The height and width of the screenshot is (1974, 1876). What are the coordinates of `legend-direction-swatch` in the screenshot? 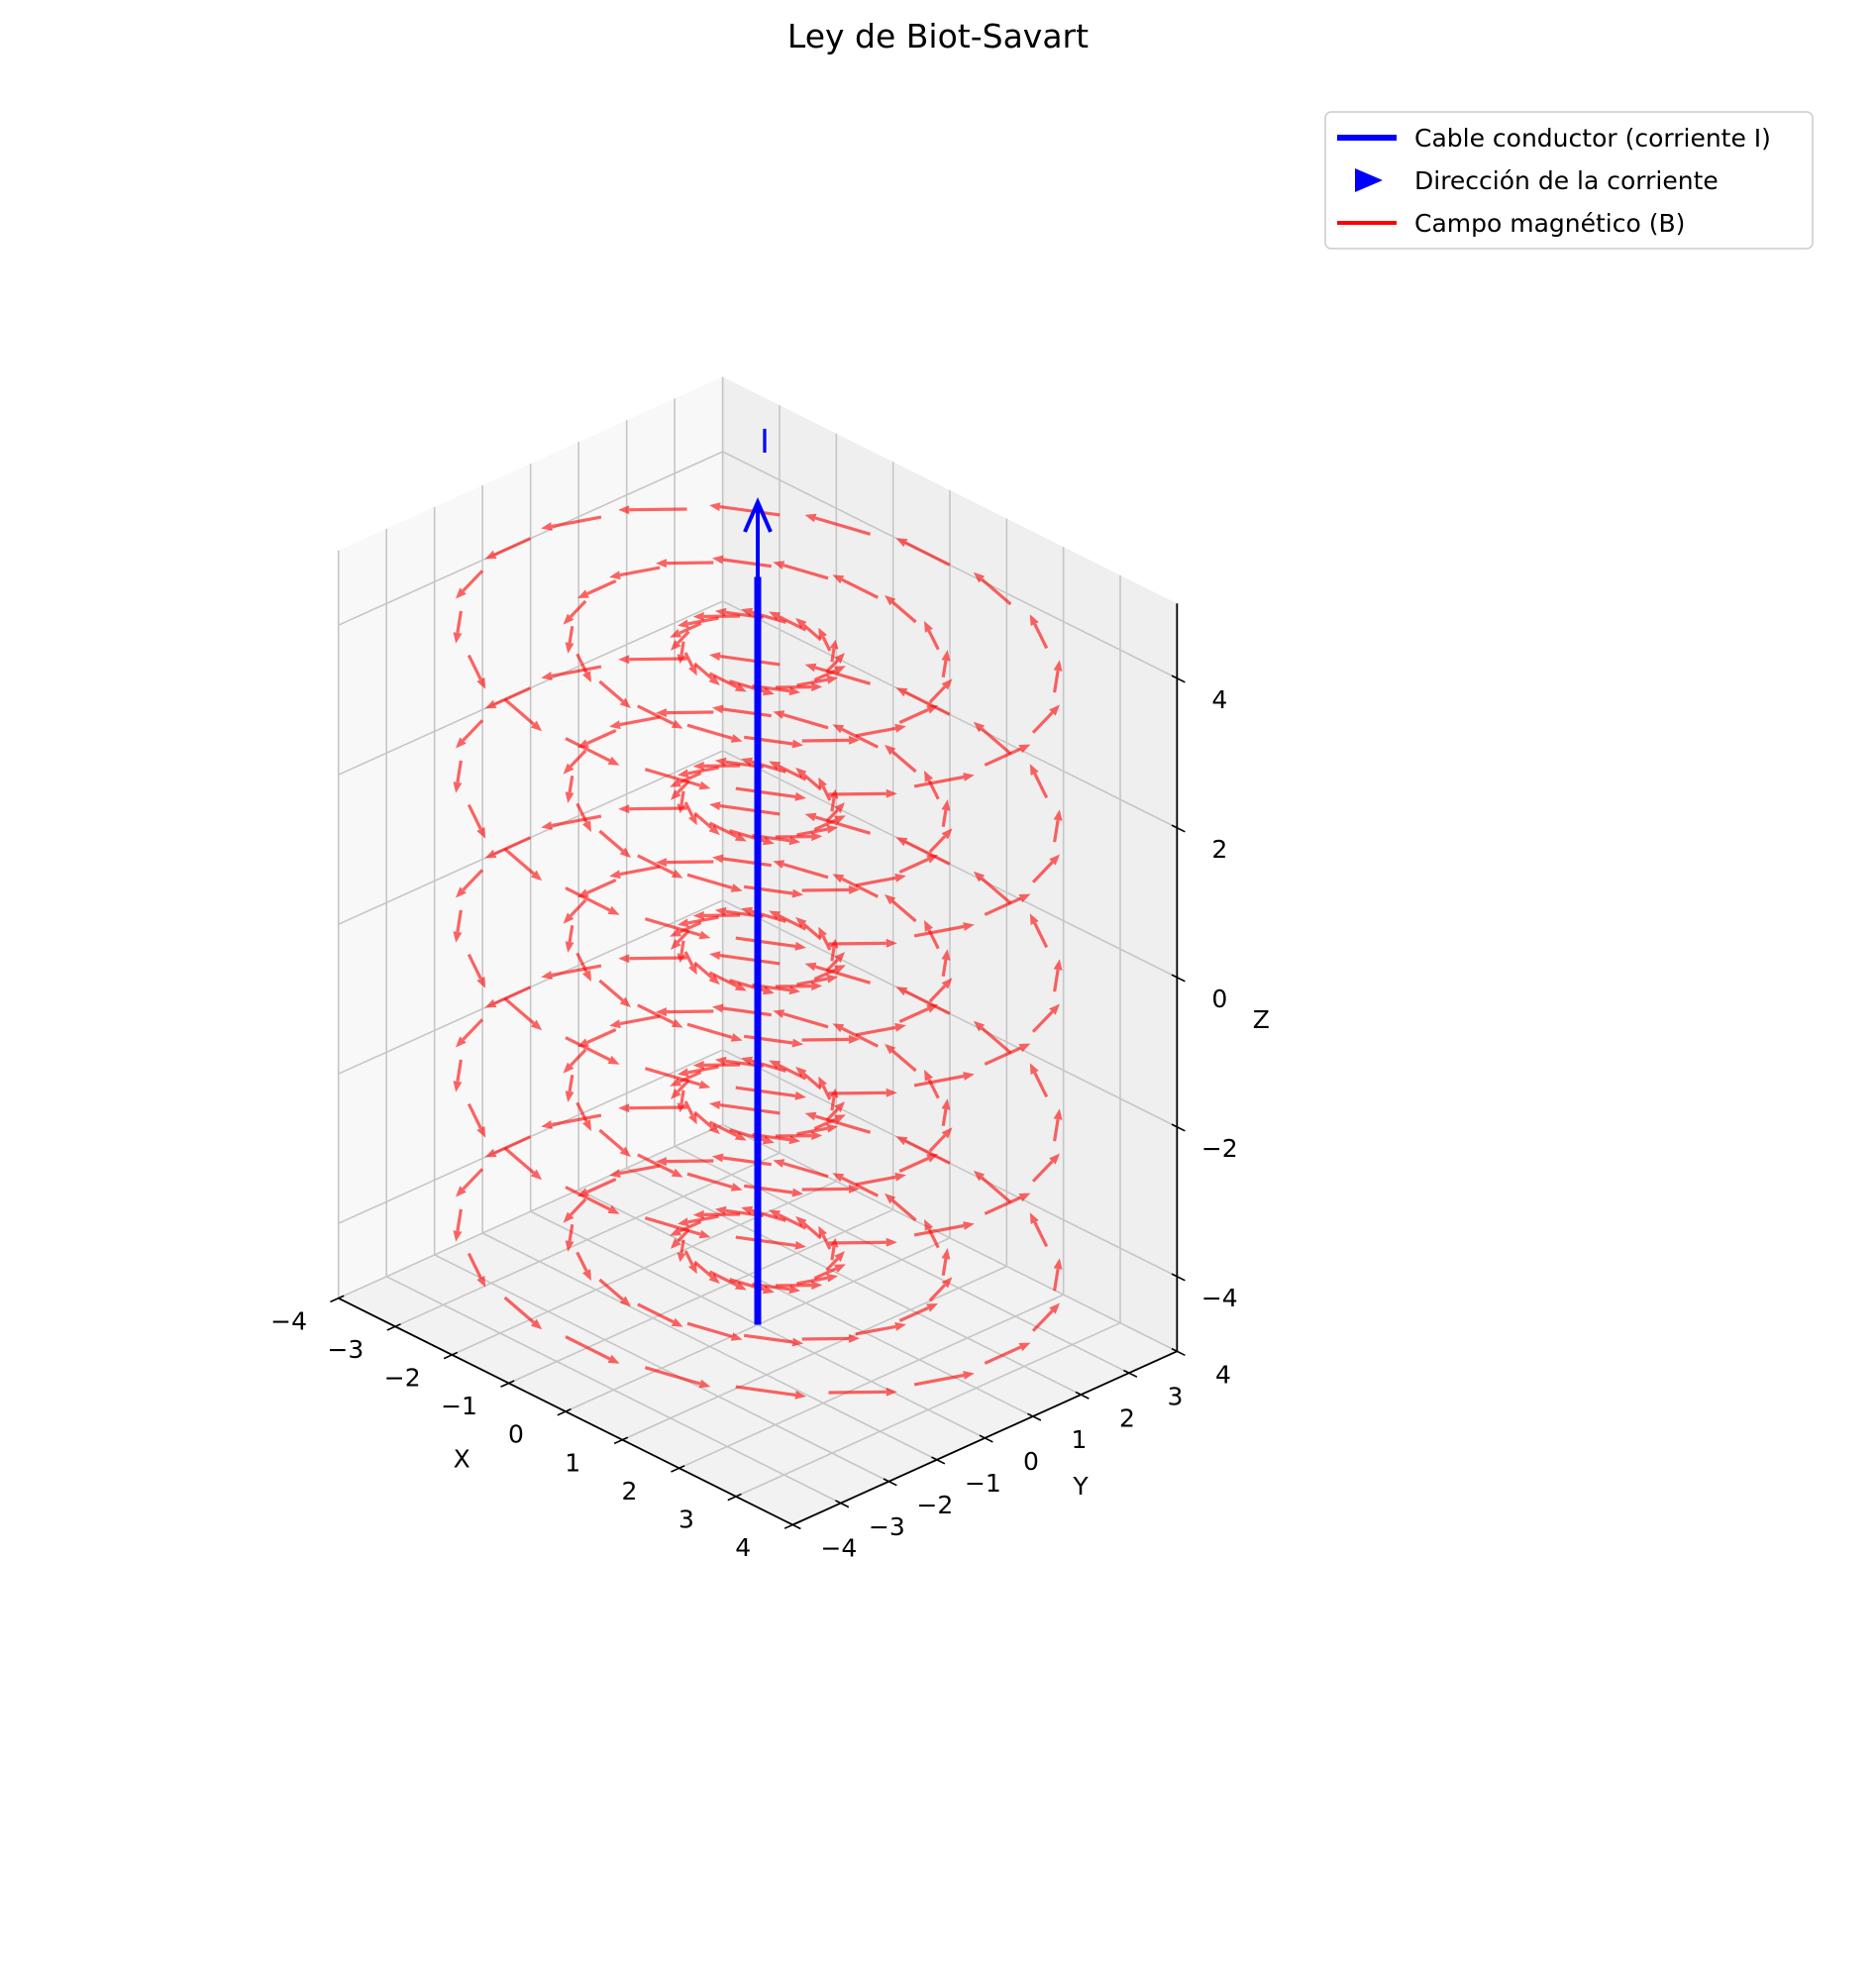 It's located at (1369, 180).